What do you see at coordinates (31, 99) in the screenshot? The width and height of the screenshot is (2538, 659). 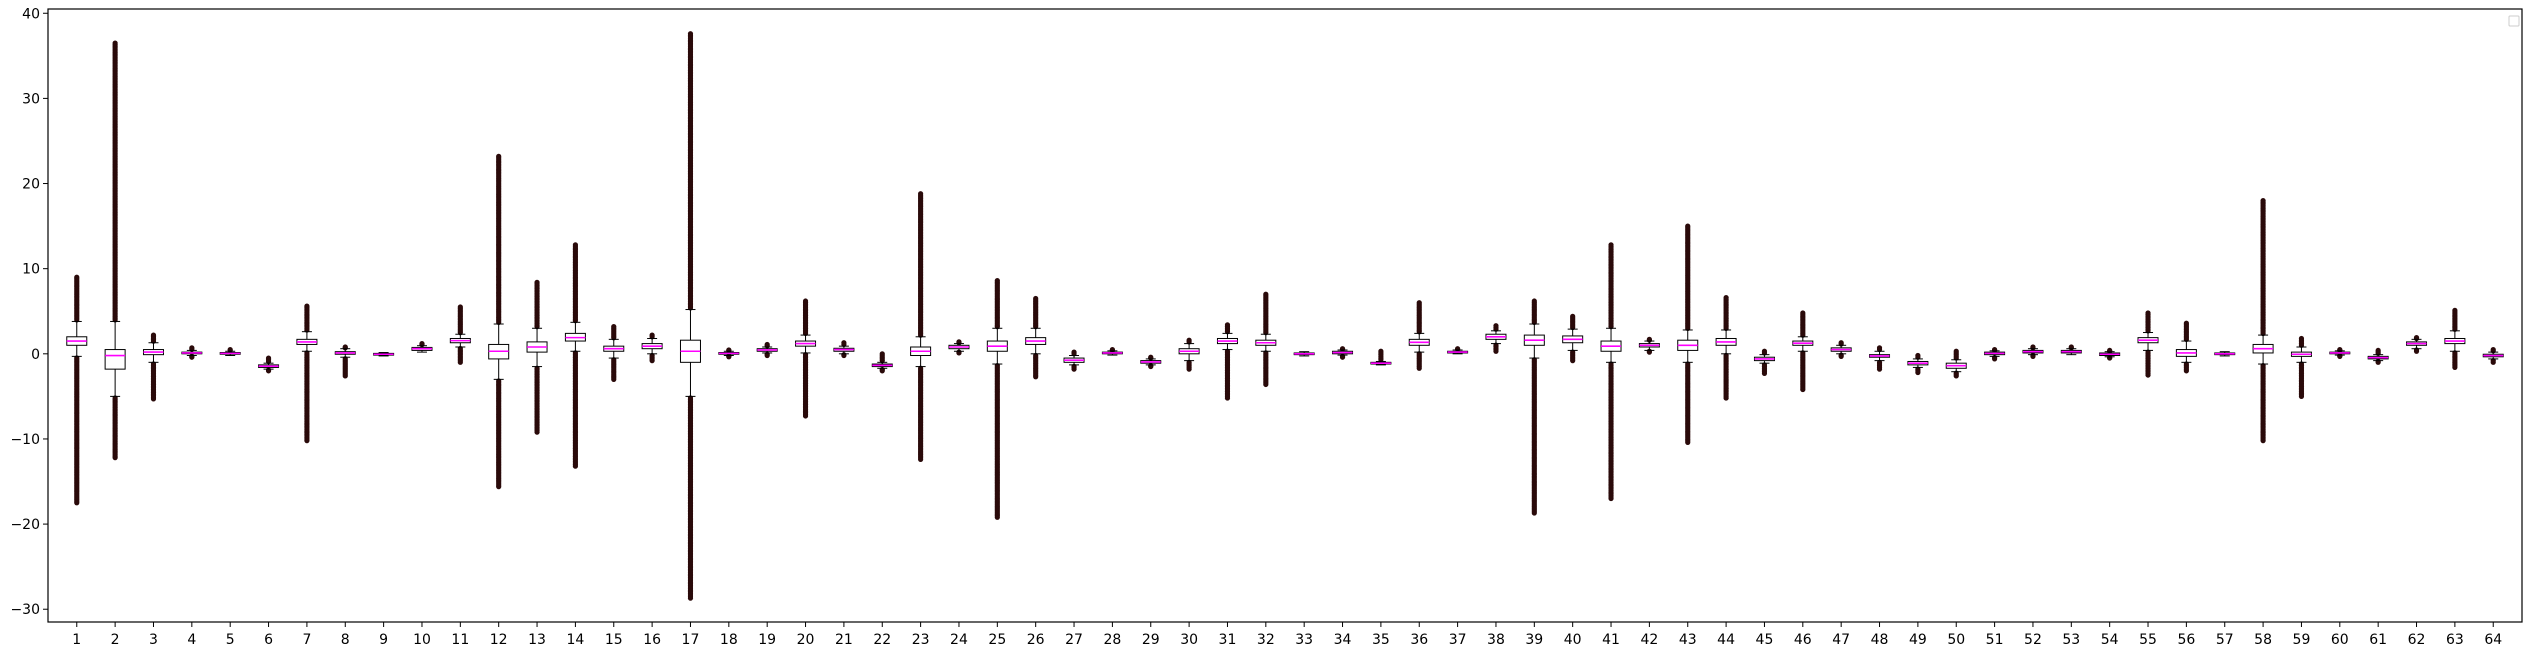 I see `y-tick-label: 30` at bounding box center [31, 99].